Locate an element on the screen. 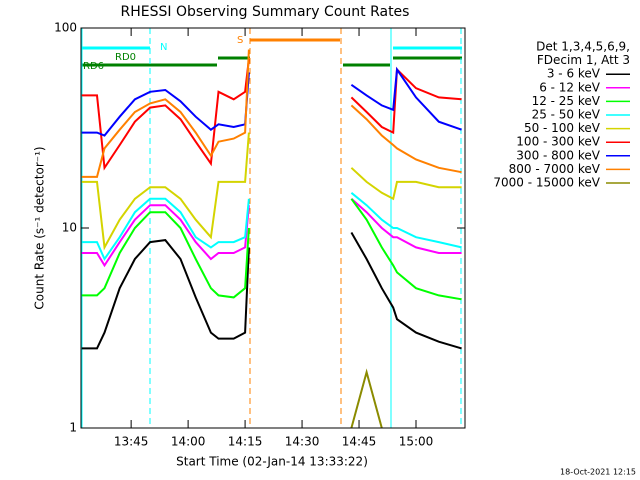 The width and height of the screenshot is (640, 480). x-axis-label: Start Time (02-Jan-14 13:33:22) is located at coordinates (272, 462).